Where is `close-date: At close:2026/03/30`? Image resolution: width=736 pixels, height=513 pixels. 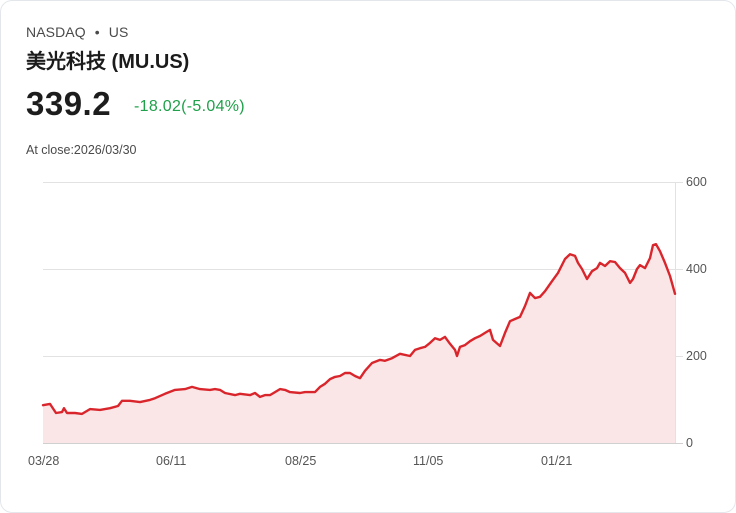
close-date: At close:2026/03/30 is located at coordinates (81, 150).